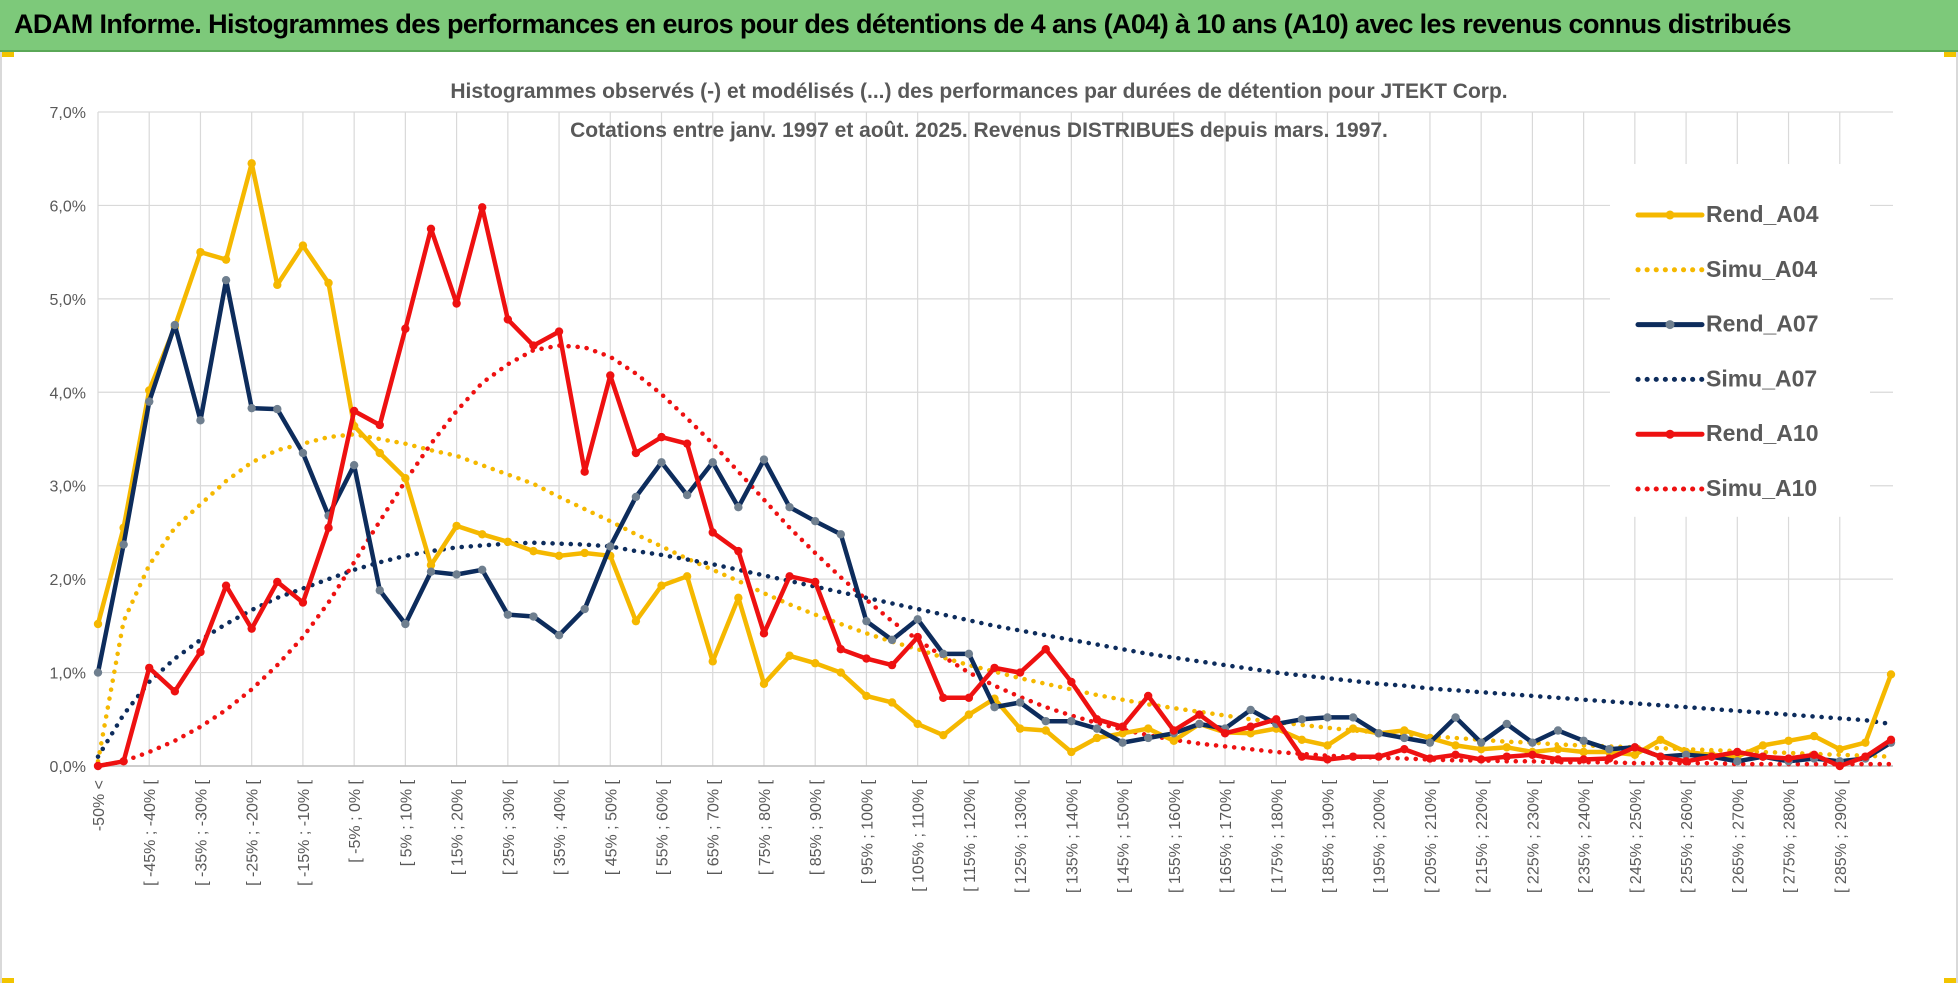  I want to click on y-tick-label: 2,0%, so click(68, 580).